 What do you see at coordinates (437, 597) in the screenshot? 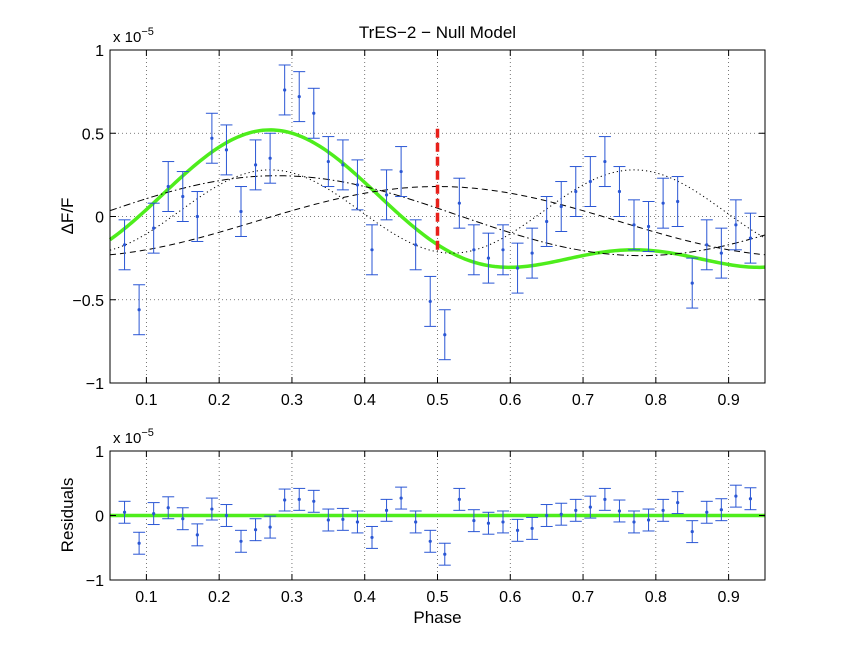
I see `bottom-xtick-label: 0.5` at bounding box center [437, 597].